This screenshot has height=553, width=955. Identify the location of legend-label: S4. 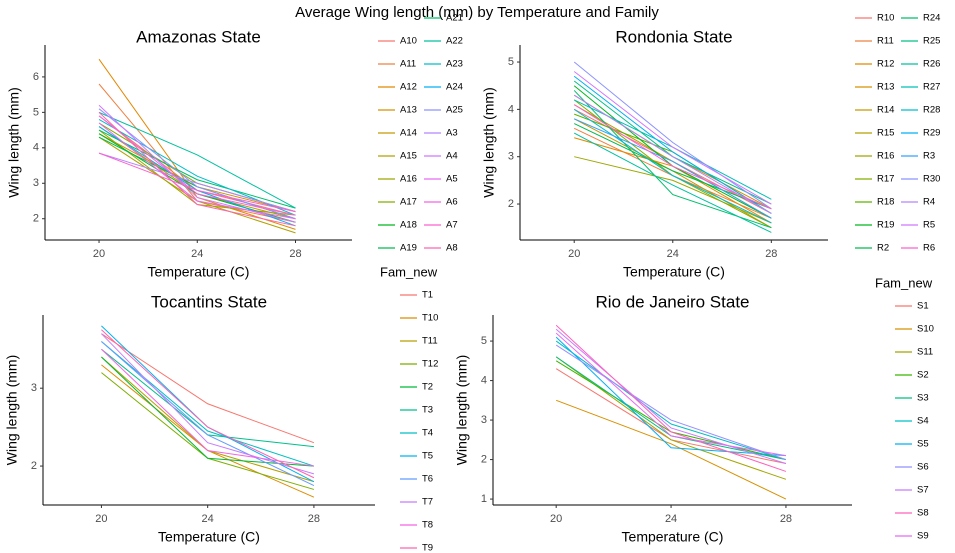
(923, 421).